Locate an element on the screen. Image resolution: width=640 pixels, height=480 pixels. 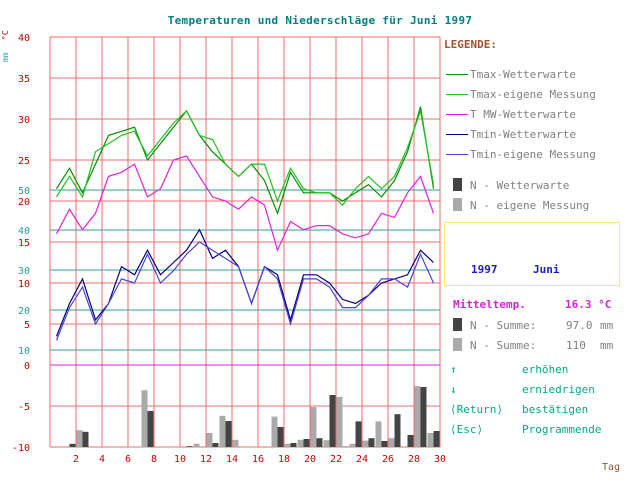
x-axis-title: Tag is located at coordinates (611, 467).